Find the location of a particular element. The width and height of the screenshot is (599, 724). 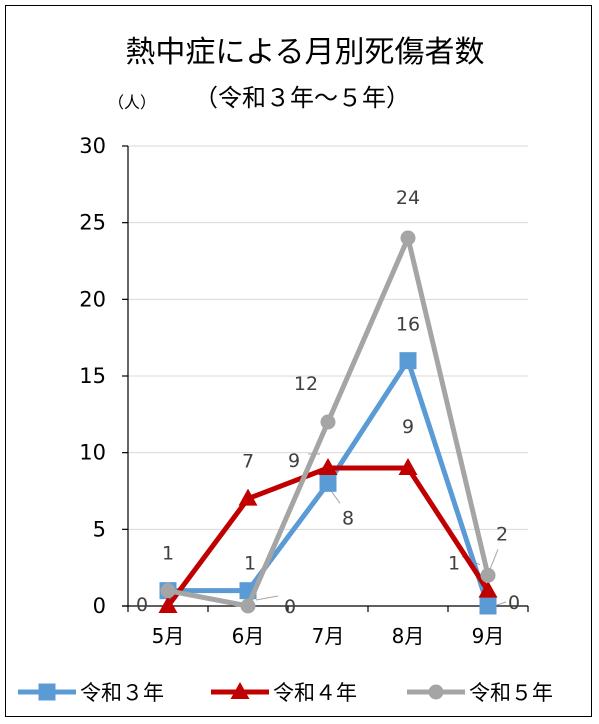

legend: 令和３年 令和４年 令和５年 is located at coordinates (285, 693).